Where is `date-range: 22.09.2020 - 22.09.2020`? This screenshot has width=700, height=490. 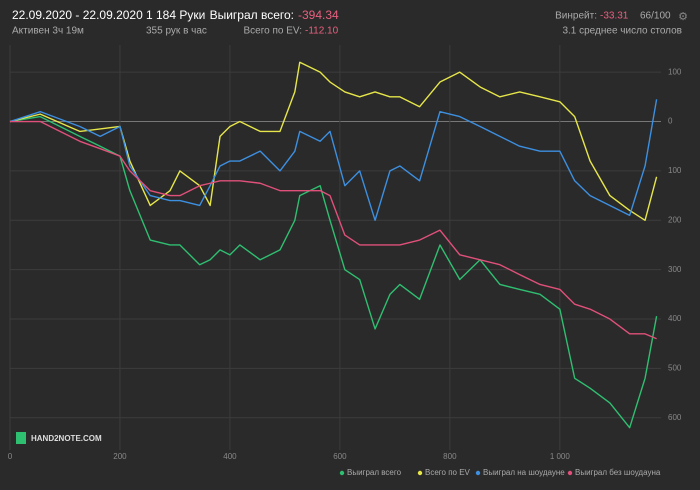
date-range: 22.09.2020 - 22.09.2020 is located at coordinates (77, 15).